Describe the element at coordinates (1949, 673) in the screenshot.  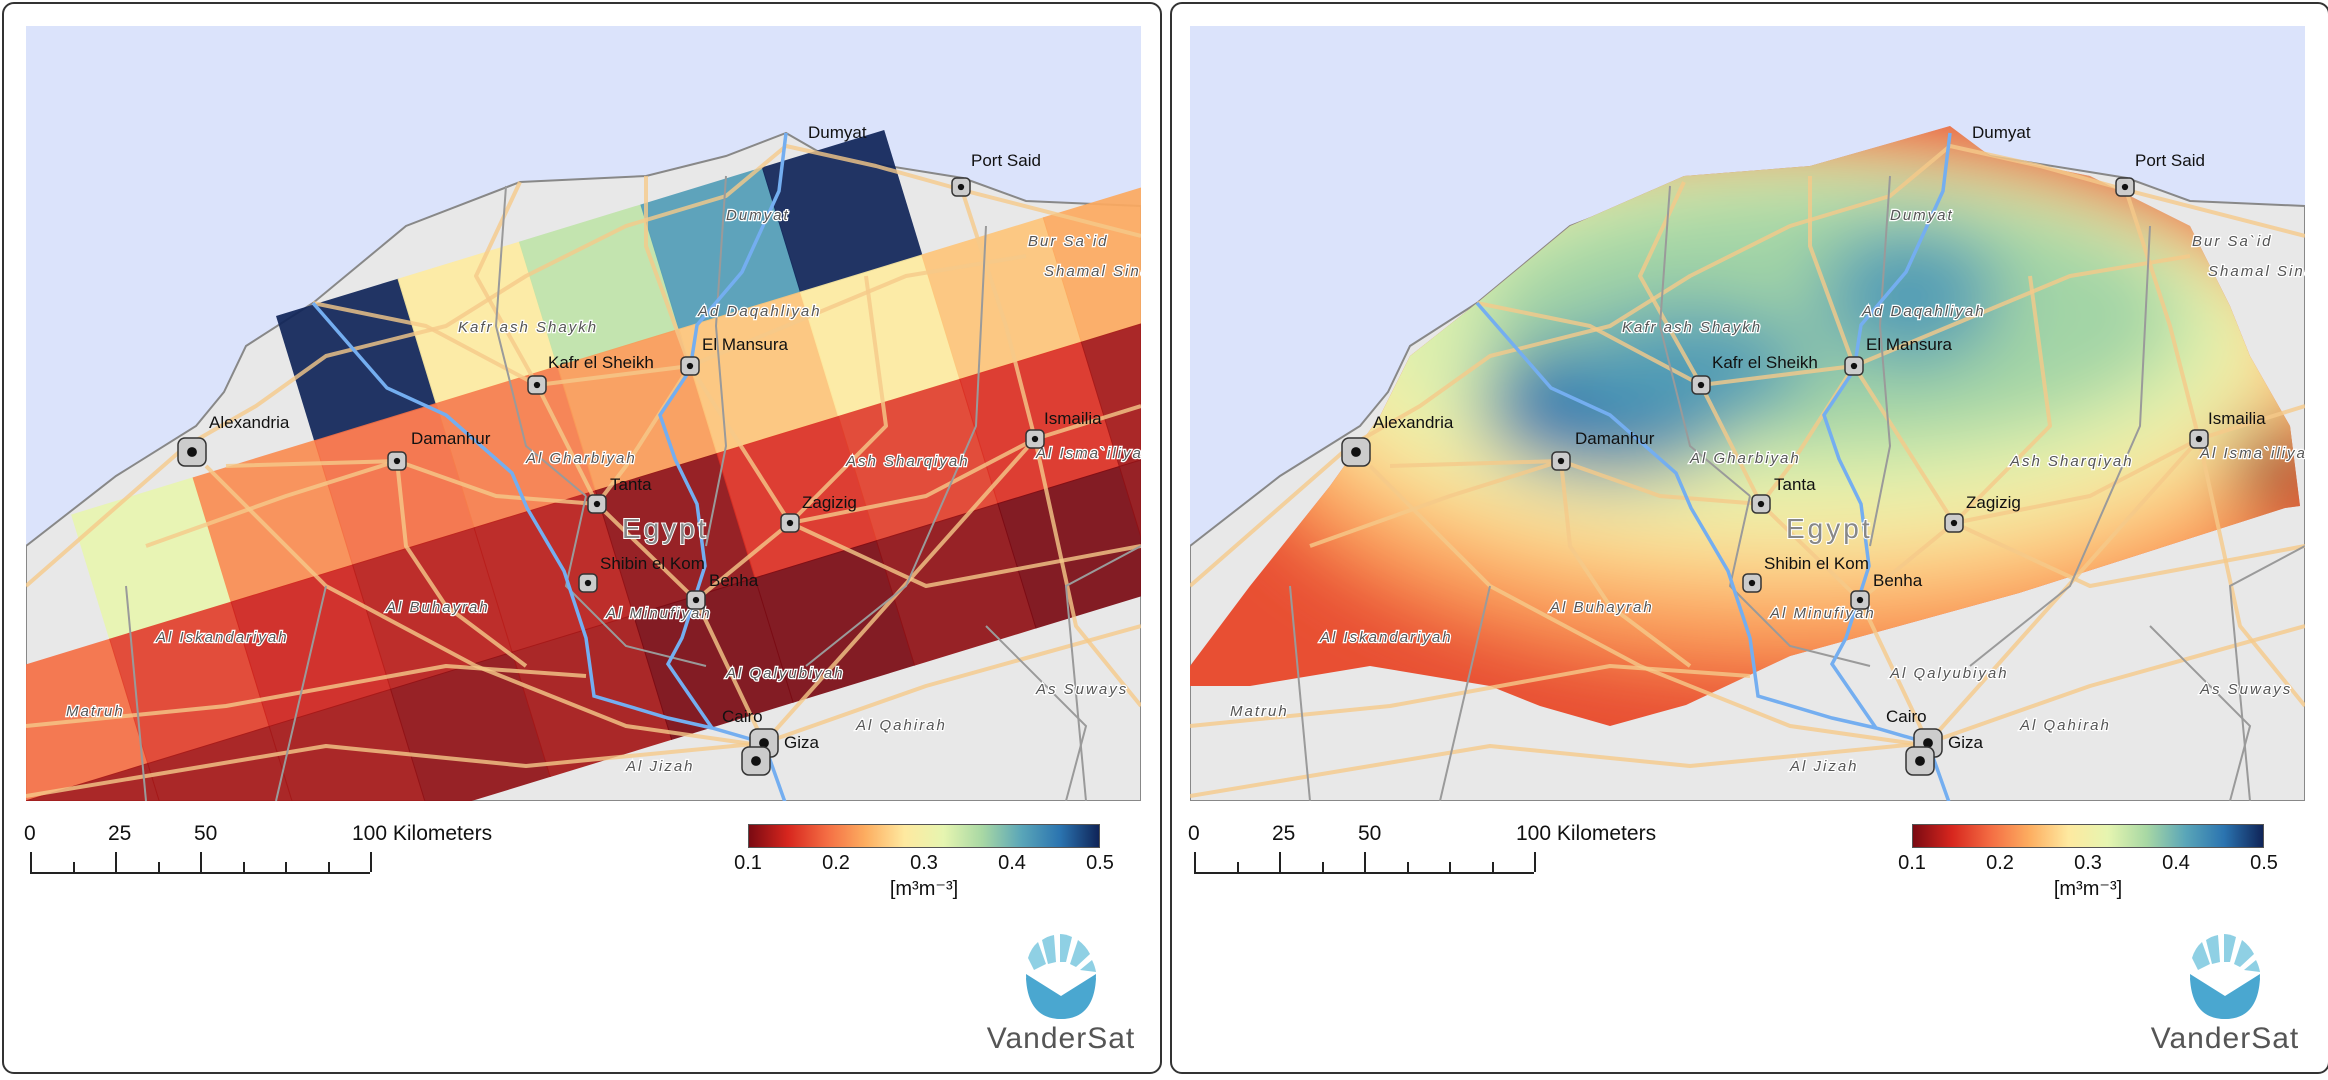
I see `region-label: Al Qalyubiyah` at that location.